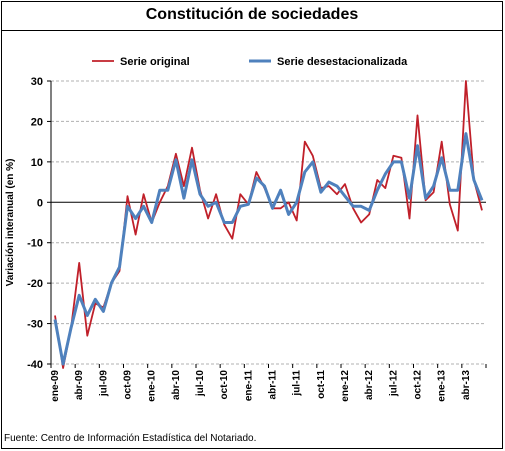 Image resolution: width=505 pixels, height=451 pixels. What do you see at coordinates (466, 385) in the screenshot?
I see `x-tick-label: abr-13` at bounding box center [466, 385].